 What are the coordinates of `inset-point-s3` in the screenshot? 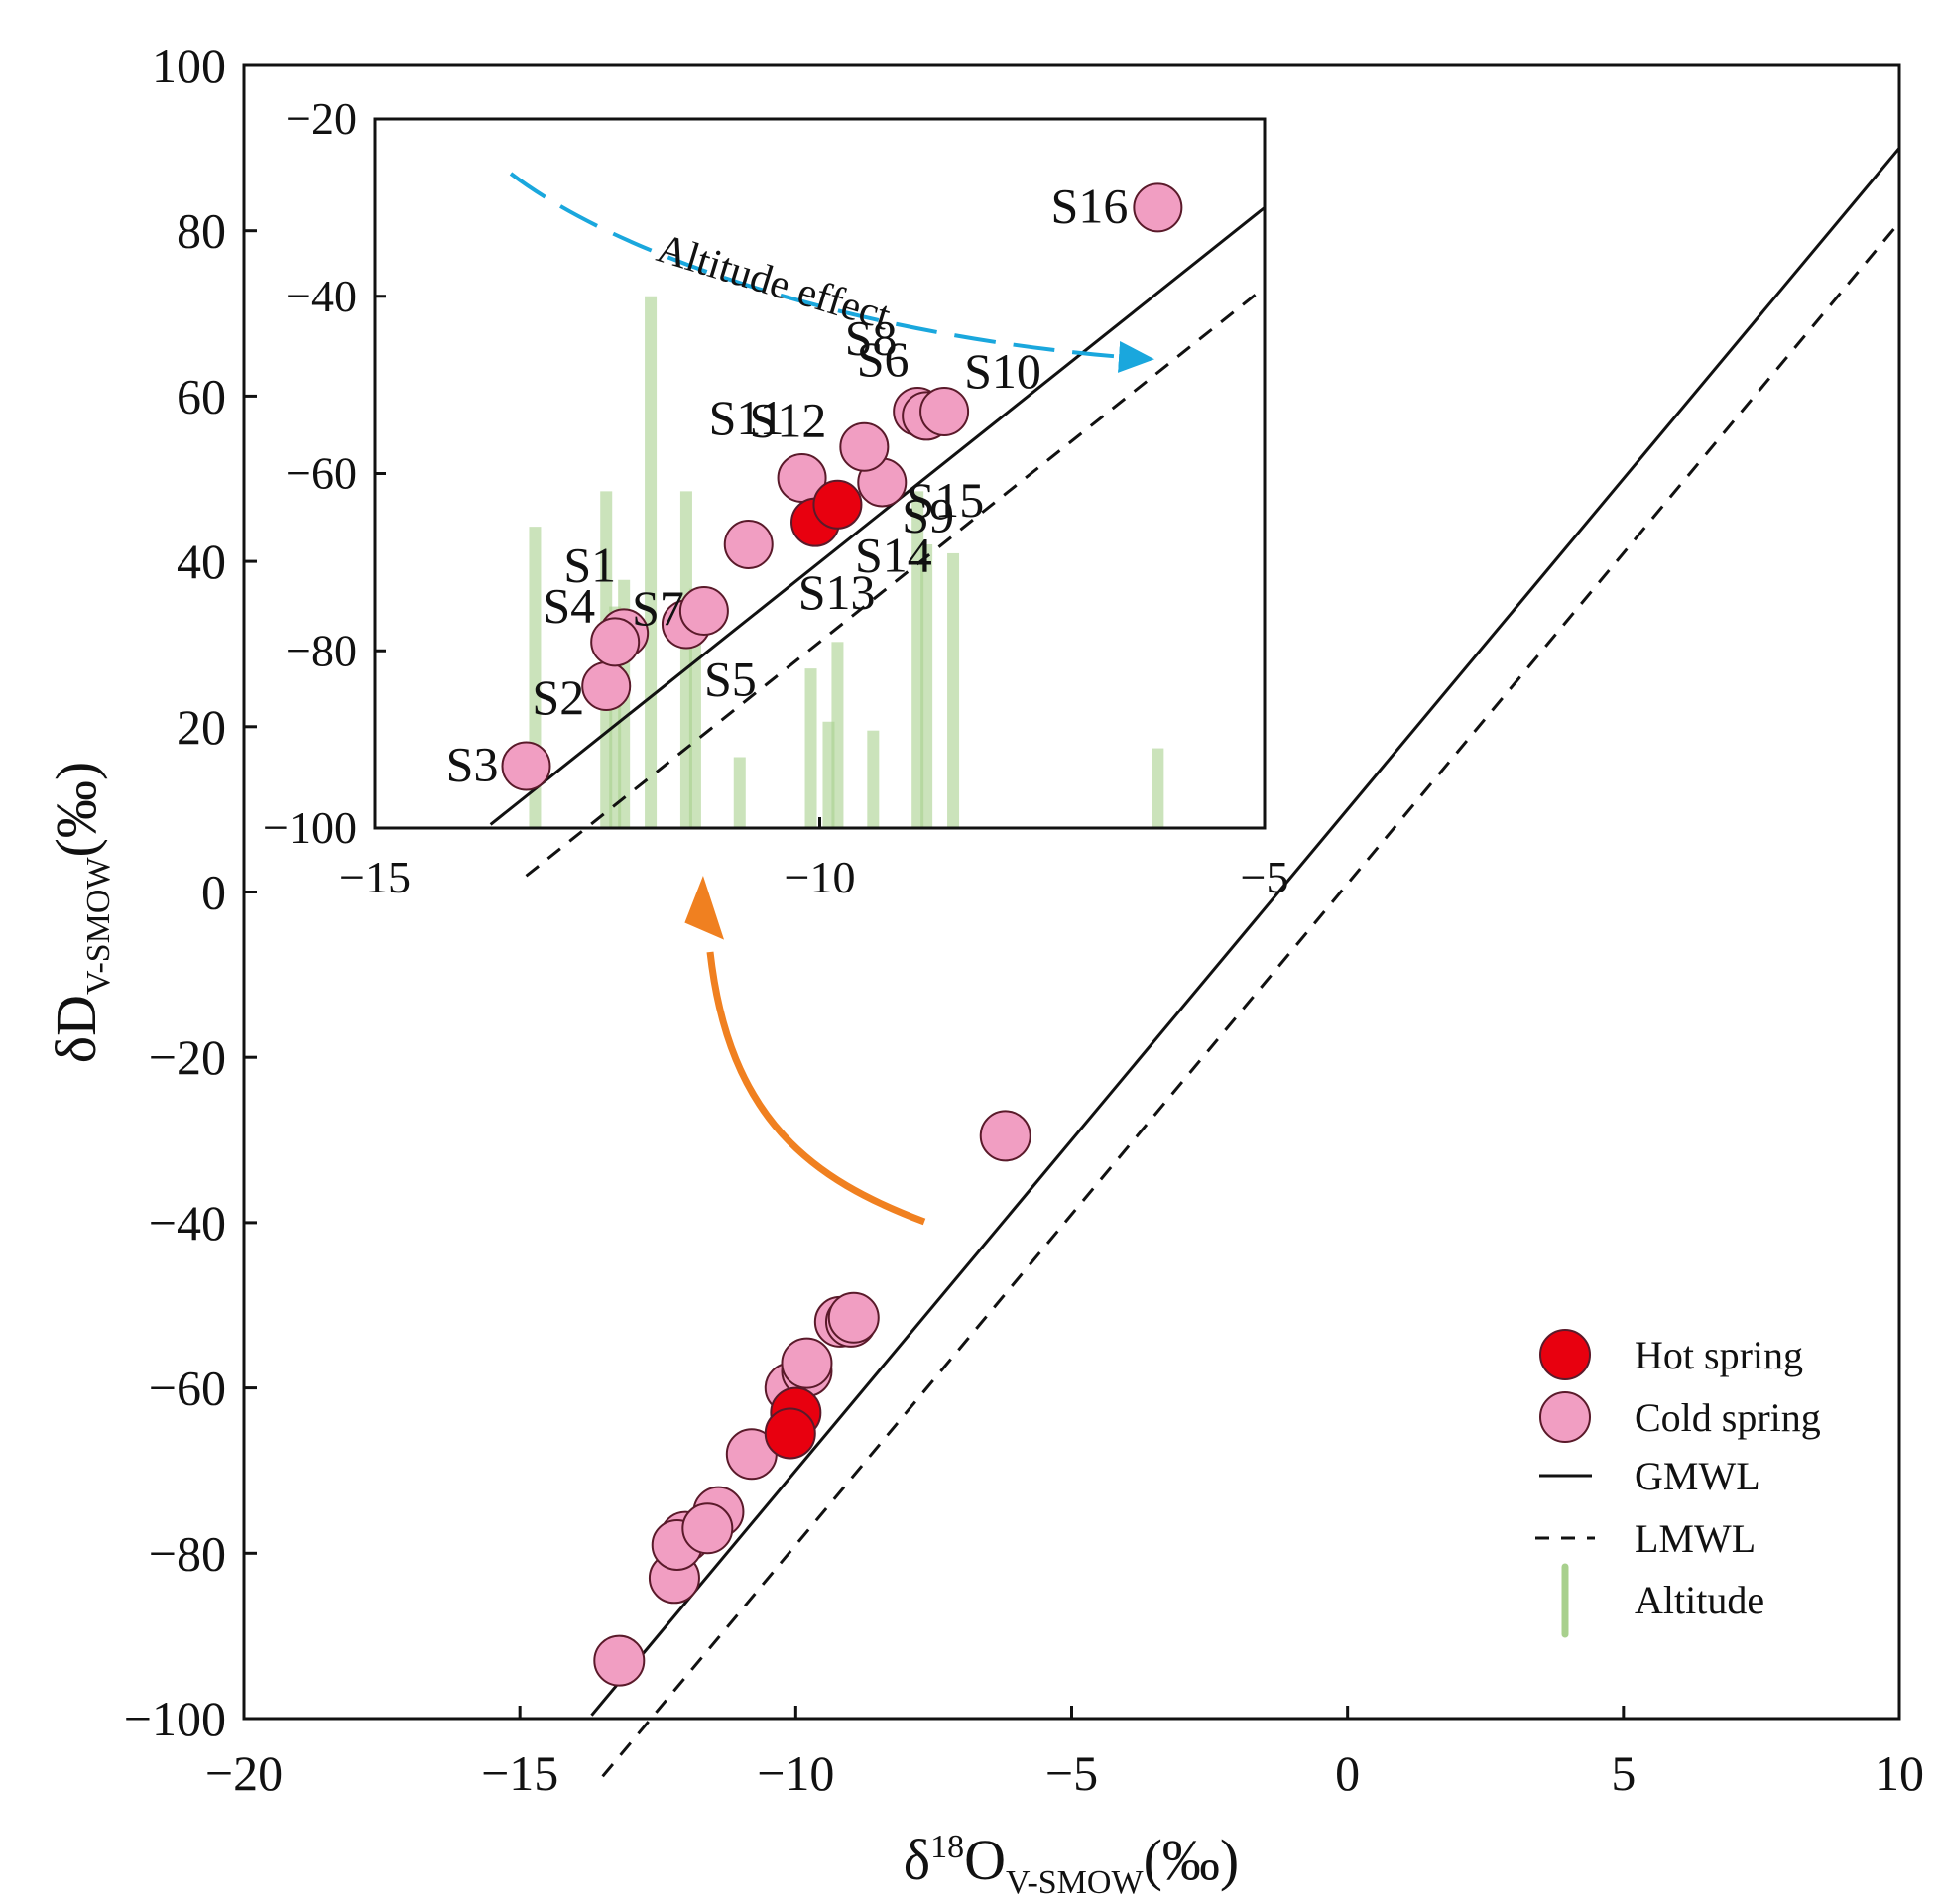 It's located at (526, 766).